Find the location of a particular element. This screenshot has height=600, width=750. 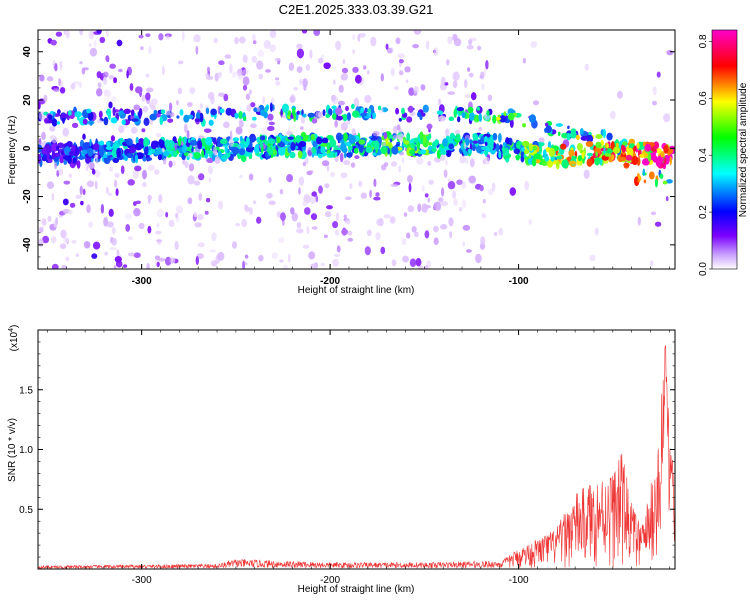

heatmap-y-axis-label: Frequency (Hz) is located at coordinates (12, 150).